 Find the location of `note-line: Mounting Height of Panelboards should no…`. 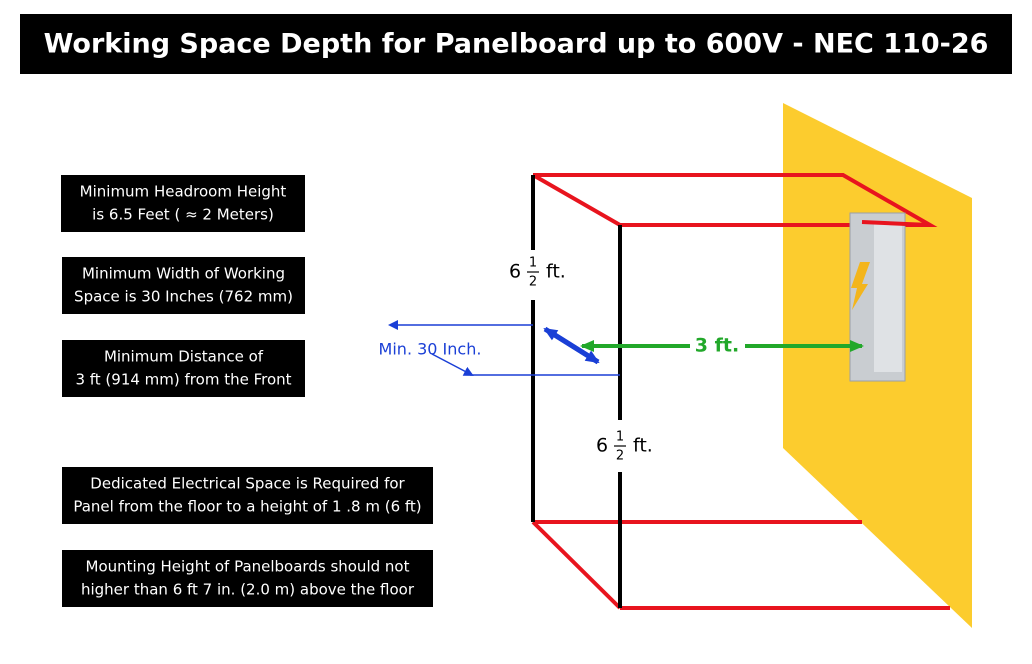

note-line: Mounting Height of Panelboards should no… is located at coordinates (248, 567).